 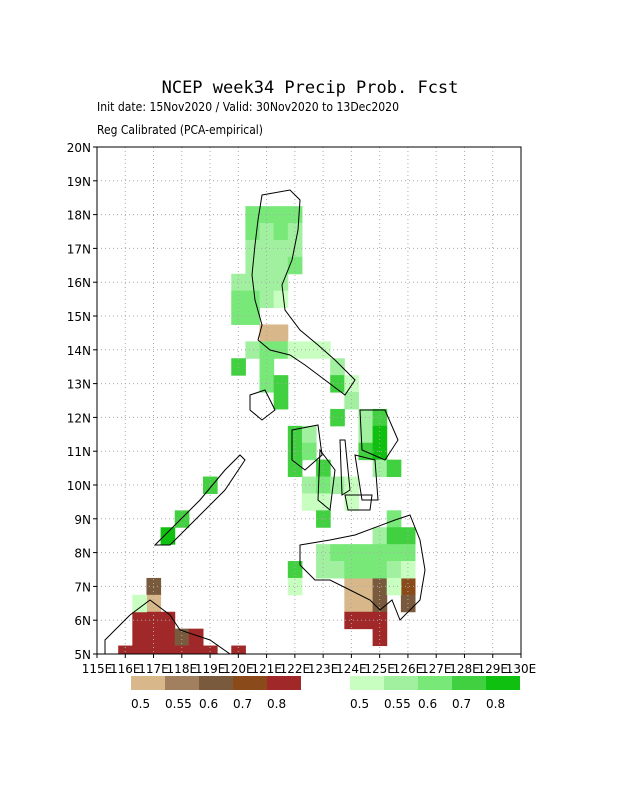 I want to click on y-tick-label: 15N, so click(x=79, y=317).